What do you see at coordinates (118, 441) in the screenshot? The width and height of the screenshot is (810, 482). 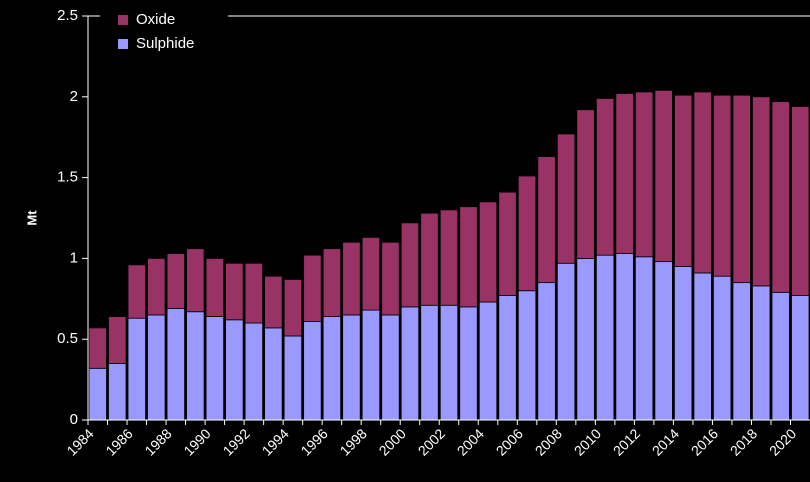 I see `x-tick-label: 1986` at bounding box center [118, 441].